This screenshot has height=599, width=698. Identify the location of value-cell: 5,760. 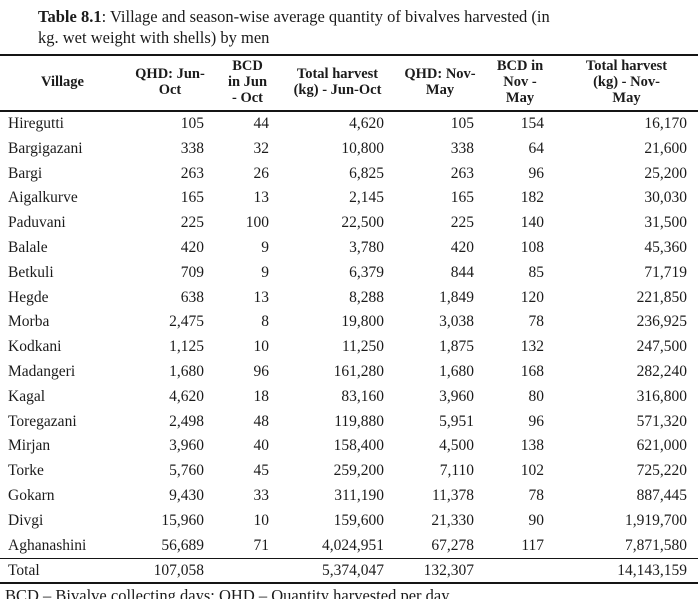
(186, 471).